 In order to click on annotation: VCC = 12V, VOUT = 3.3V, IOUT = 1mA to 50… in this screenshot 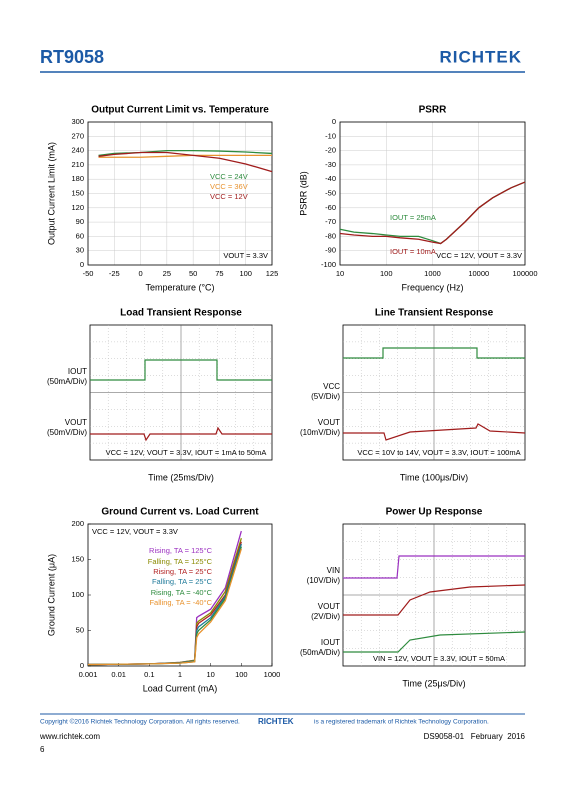, I will do `click(186, 452)`.